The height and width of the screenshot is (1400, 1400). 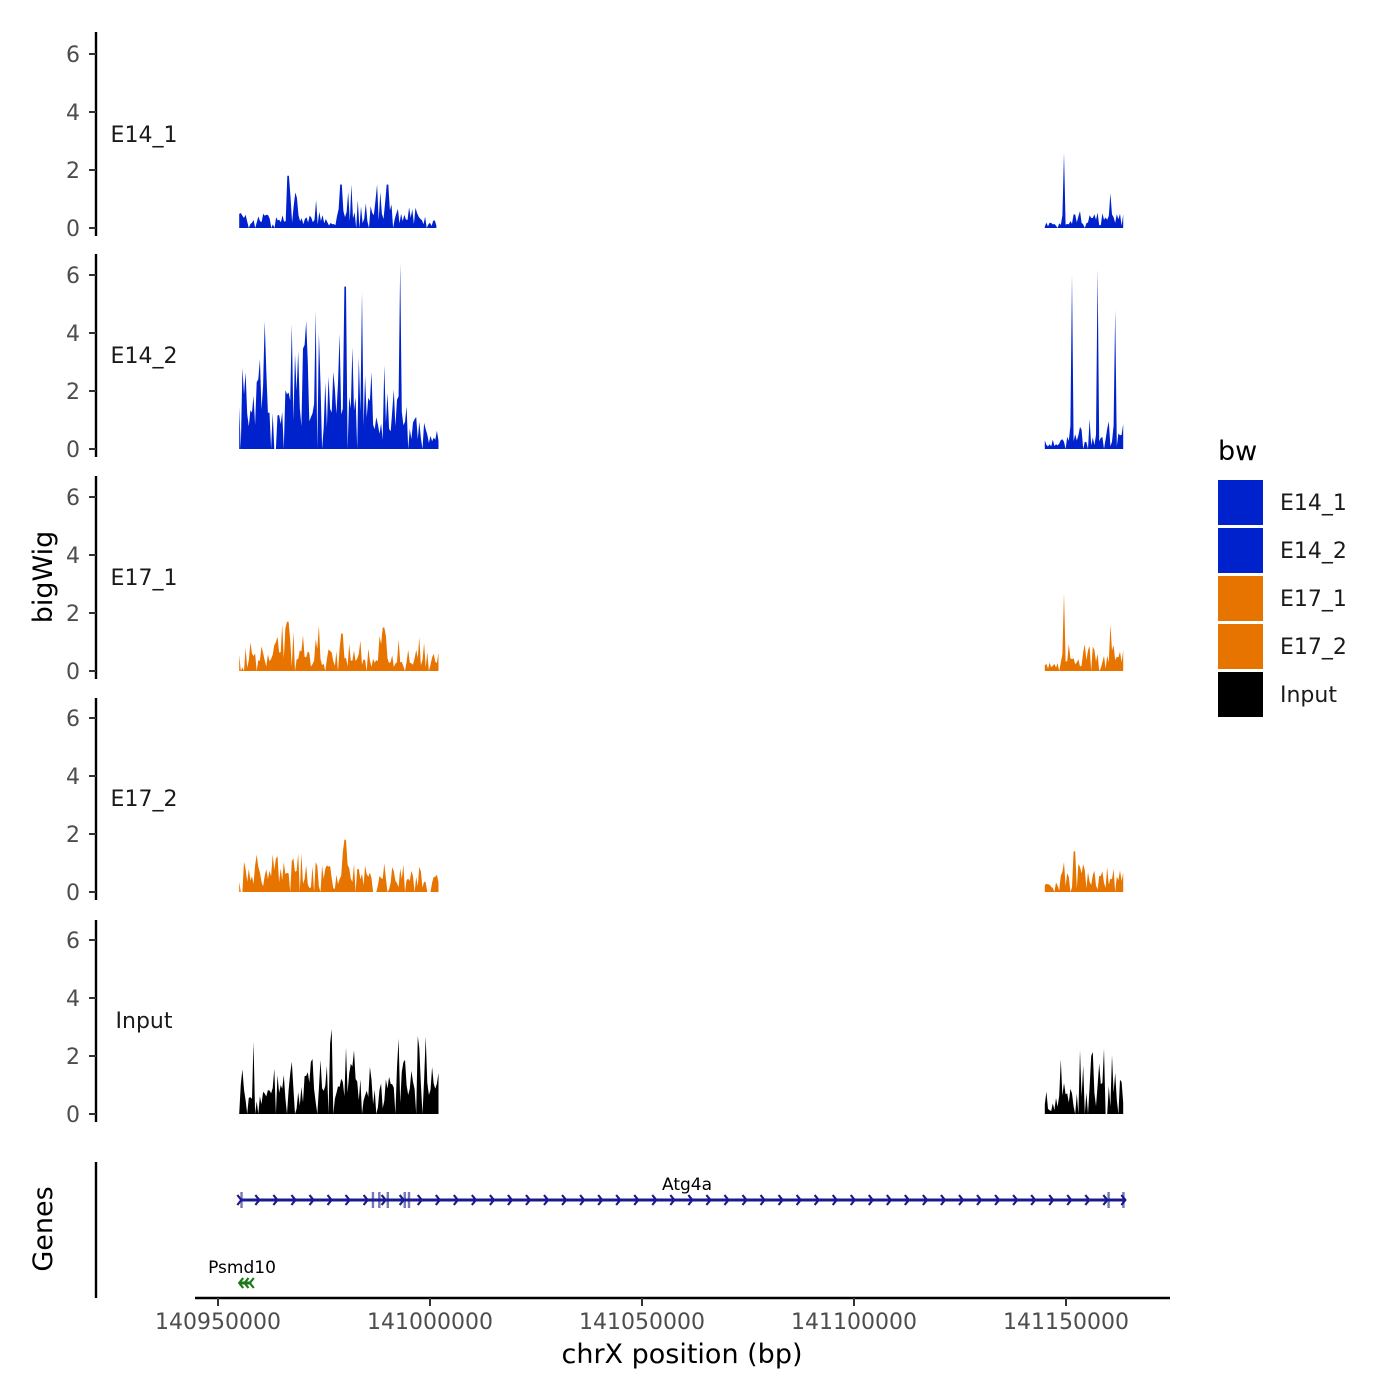 What do you see at coordinates (595, 802) in the screenshot?
I see `track-e17-2: 0 2 4 6 E17_2` at bounding box center [595, 802].